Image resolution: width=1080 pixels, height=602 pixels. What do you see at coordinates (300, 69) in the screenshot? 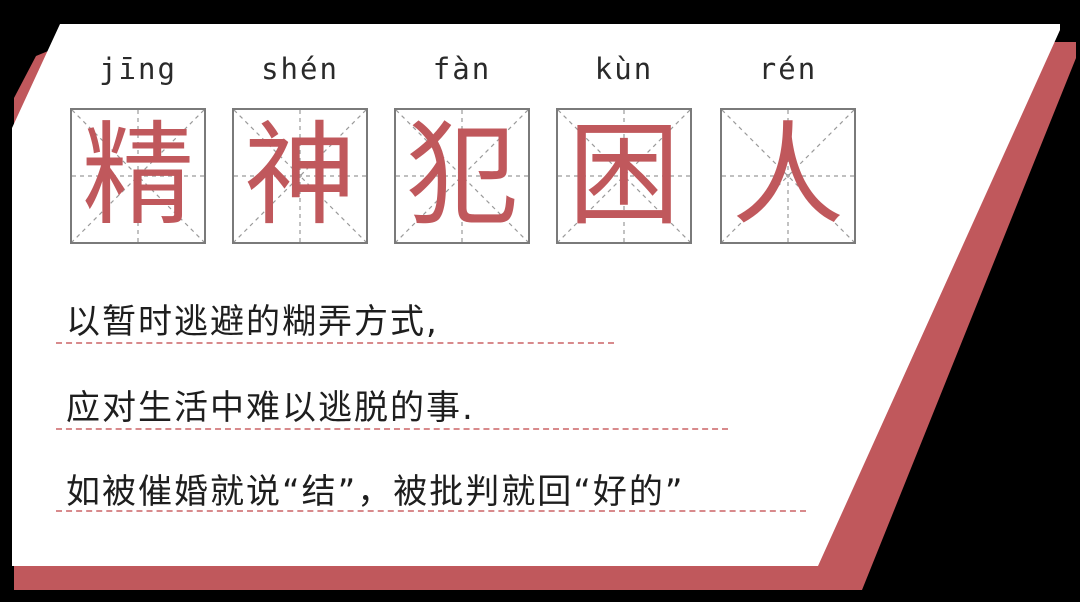
I see `pinyin-2: shén` at bounding box center [300, 69].